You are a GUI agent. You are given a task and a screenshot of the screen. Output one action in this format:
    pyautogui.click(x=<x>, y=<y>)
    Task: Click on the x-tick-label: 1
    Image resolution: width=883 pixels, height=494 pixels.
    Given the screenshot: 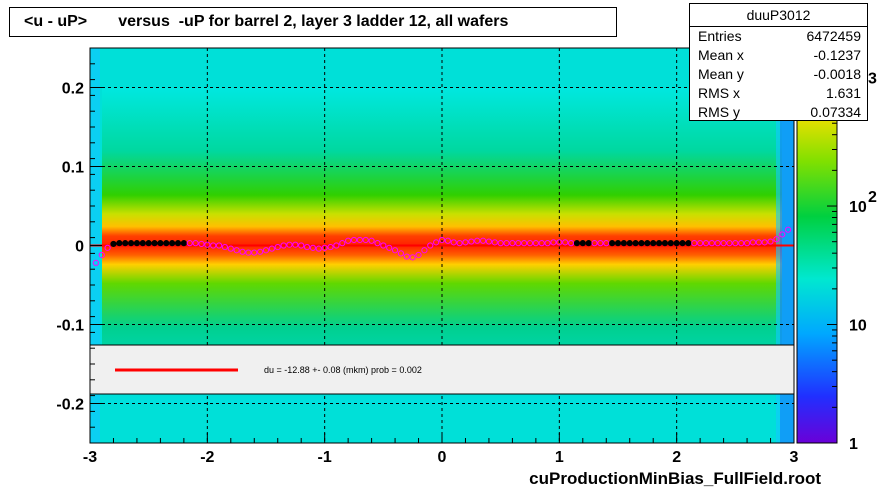 What is the action you would take?
    pyautogui.click(x=559, y=457)
    